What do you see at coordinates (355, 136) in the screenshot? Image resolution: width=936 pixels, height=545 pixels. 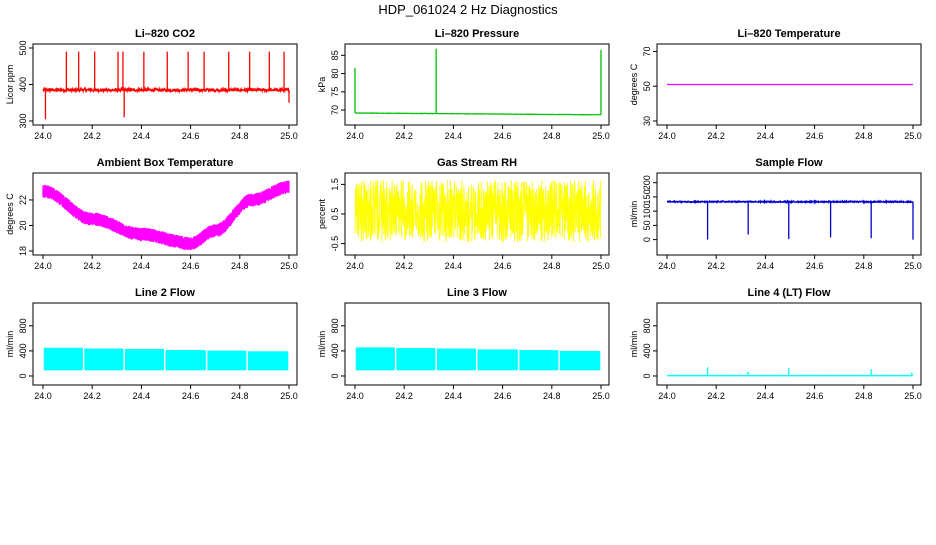 I see `x-tick-label-pressure-0: 24.0` at bounding box center [355, 136].